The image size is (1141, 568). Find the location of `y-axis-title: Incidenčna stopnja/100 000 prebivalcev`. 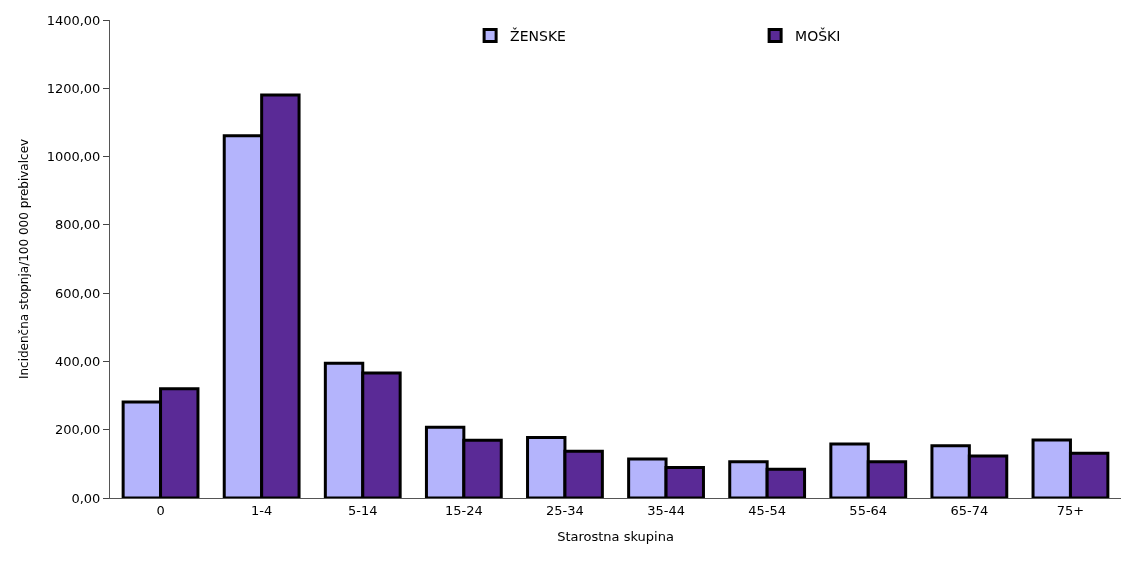

y-axis-title: Incidenčna stopnja/100 000 prebivalcev is located at coordinates (23, 259).